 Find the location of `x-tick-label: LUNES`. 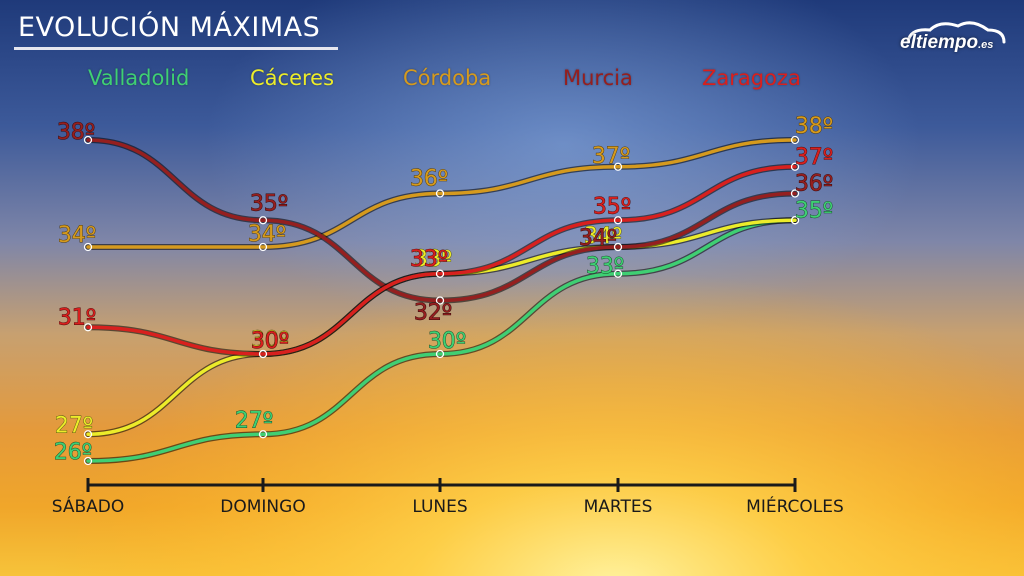

x-tick-label: LUNES is located at coordinates (439, 507).